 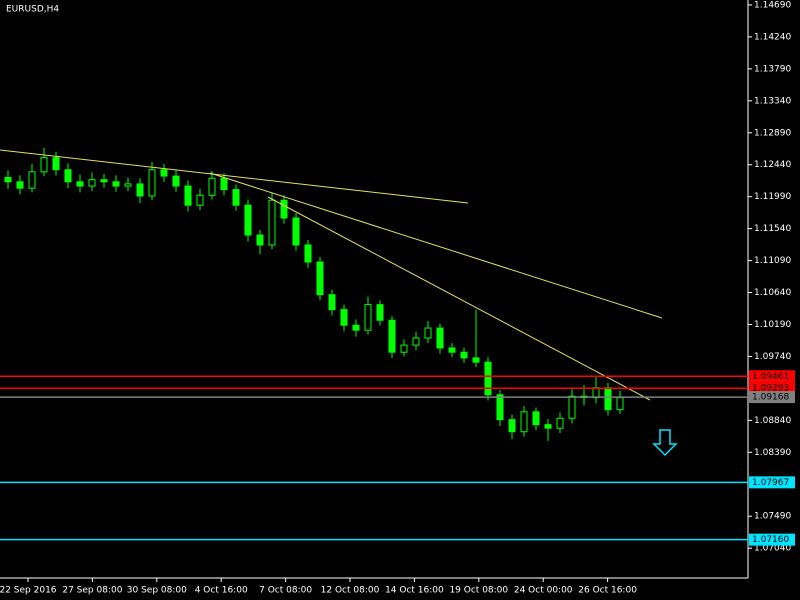 I want to click on x-tick-label: 7 Oct 08:00, so click(x=285, y=591).